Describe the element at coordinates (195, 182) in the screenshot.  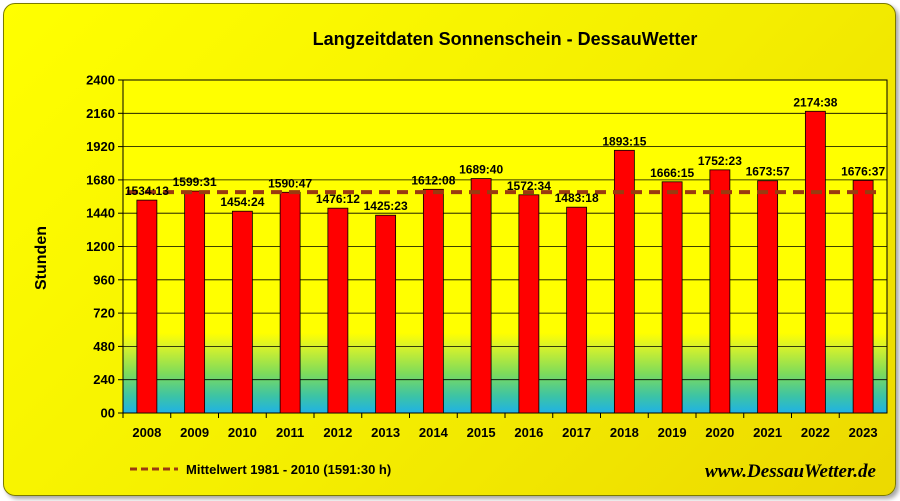
I see `data-label-2009: 1599:31` at that location.